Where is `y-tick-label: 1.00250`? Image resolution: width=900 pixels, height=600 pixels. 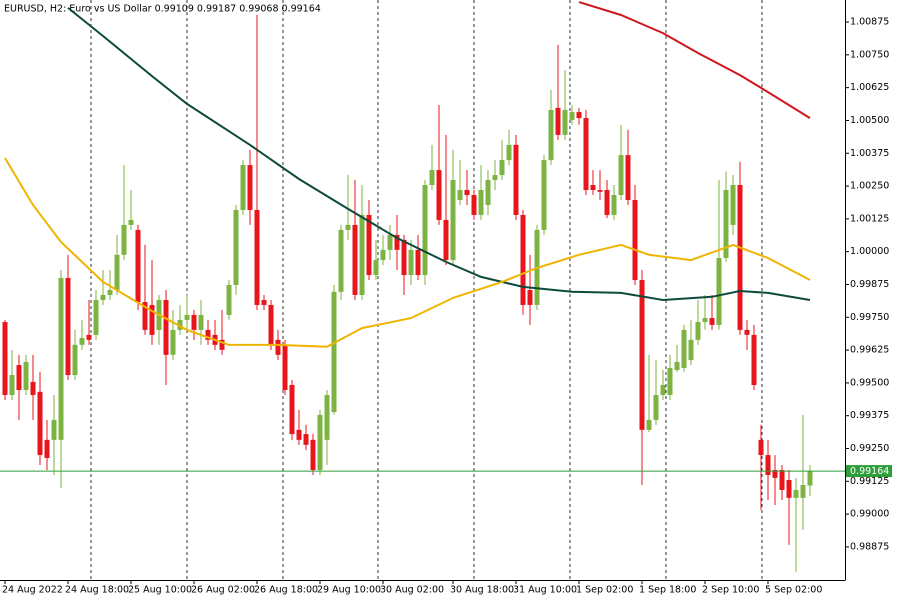
y-tick-label: 1.00250 is located at coordinates (869, 186).